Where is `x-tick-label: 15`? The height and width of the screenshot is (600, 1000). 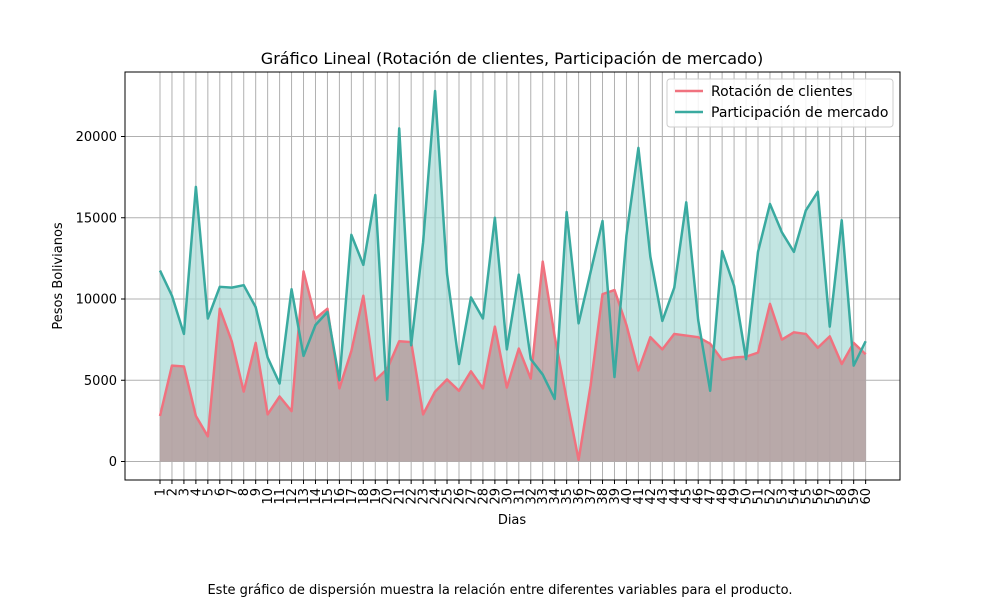 x-tick-label: 15 is located at coordinates (328, 496).